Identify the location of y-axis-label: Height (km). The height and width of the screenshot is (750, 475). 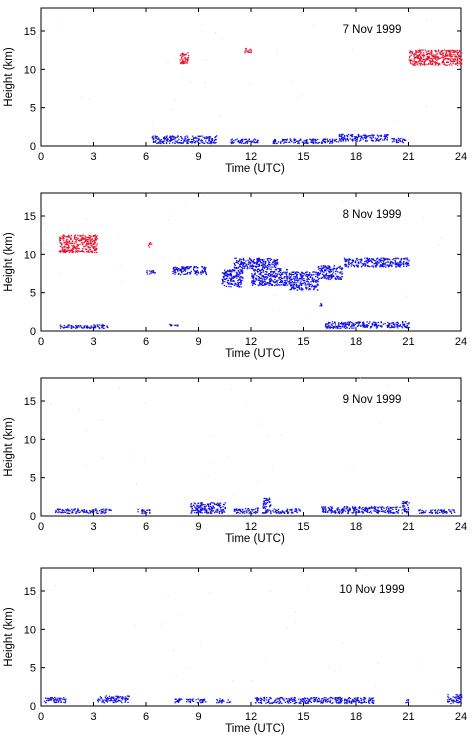
(9, 637).